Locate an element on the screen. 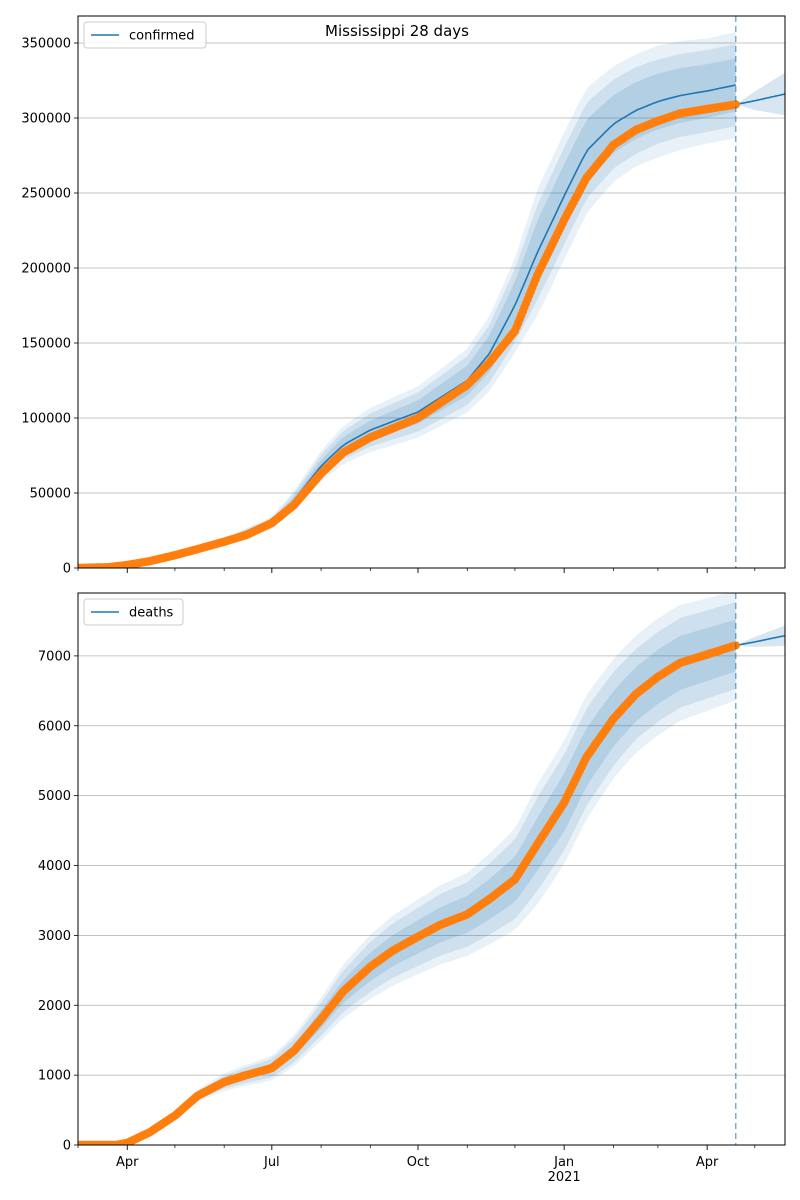  legend: confirmed is located at coordinates (145, 35).